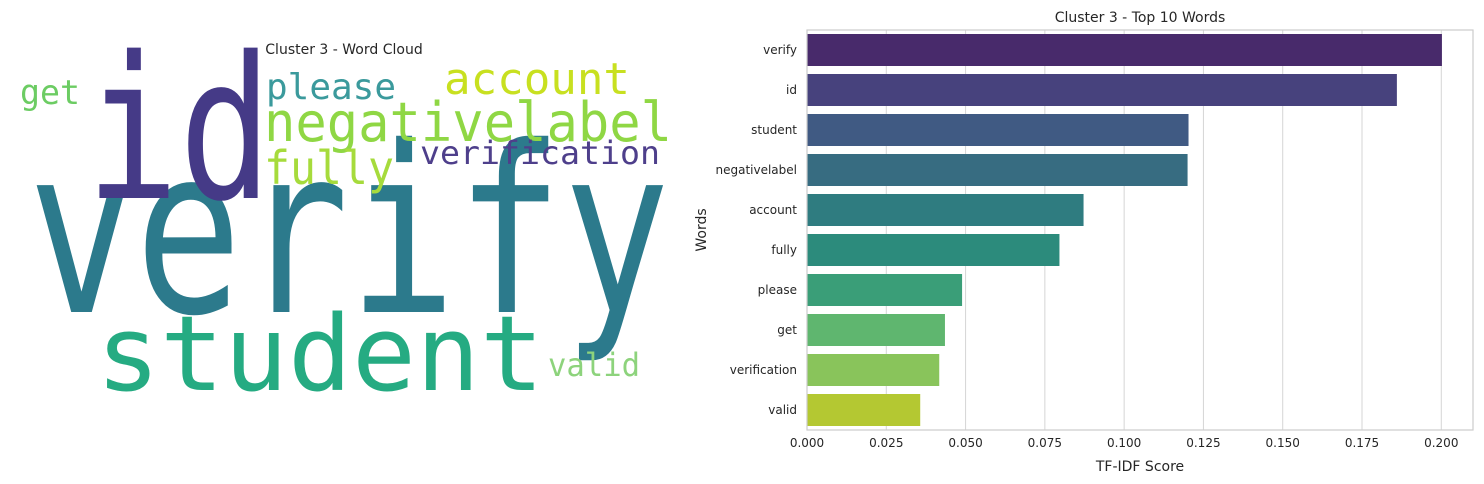 The height and width of the screenshot is (484, 1484). What do you see at coordinates (873, 370) in the screenshot?
I see `bar-verification` at bounding box center [873, 370].